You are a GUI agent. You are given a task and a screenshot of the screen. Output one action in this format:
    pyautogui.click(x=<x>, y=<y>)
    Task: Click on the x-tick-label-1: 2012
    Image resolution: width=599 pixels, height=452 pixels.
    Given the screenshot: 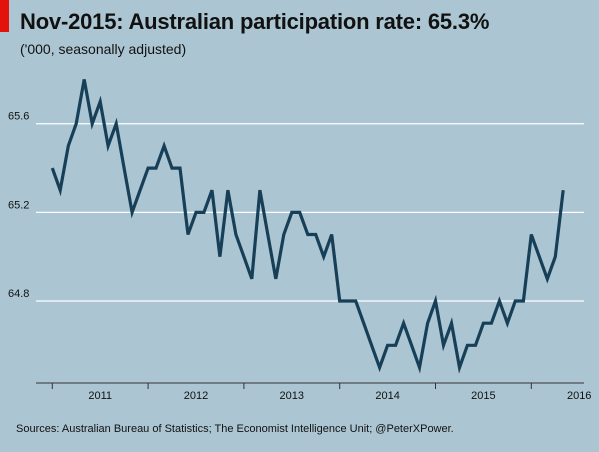 What is the action you would take?
    pyautogui.click(x=196, y=396)
    